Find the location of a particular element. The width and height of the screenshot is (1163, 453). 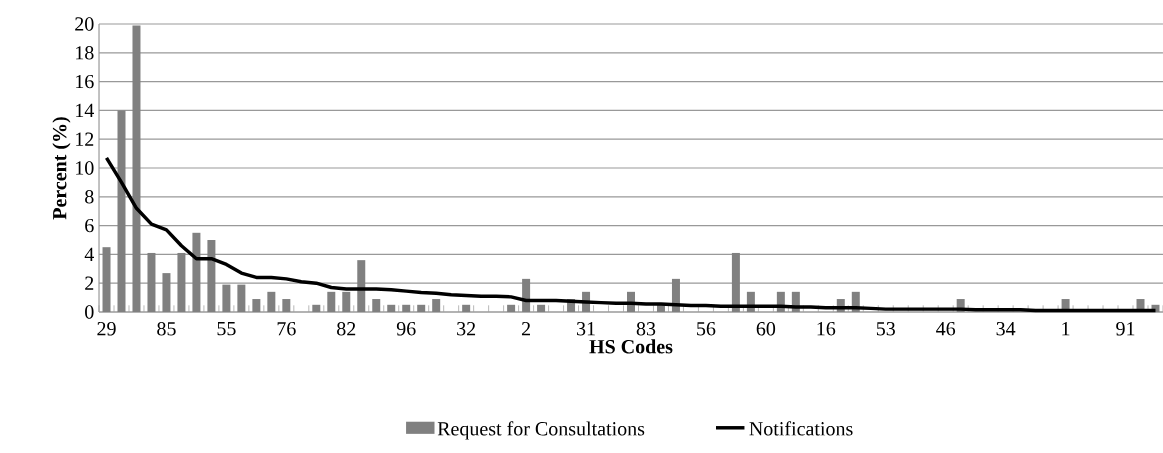

legend-label: Notifications is located at coordinates (801, 428).